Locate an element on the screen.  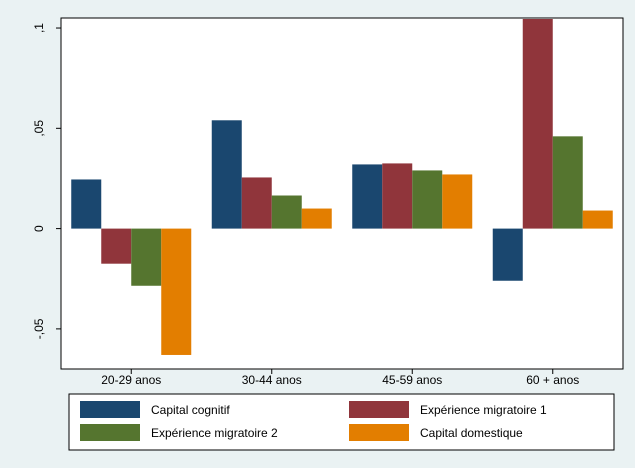
legend-box is located at coordinates (341, 422).